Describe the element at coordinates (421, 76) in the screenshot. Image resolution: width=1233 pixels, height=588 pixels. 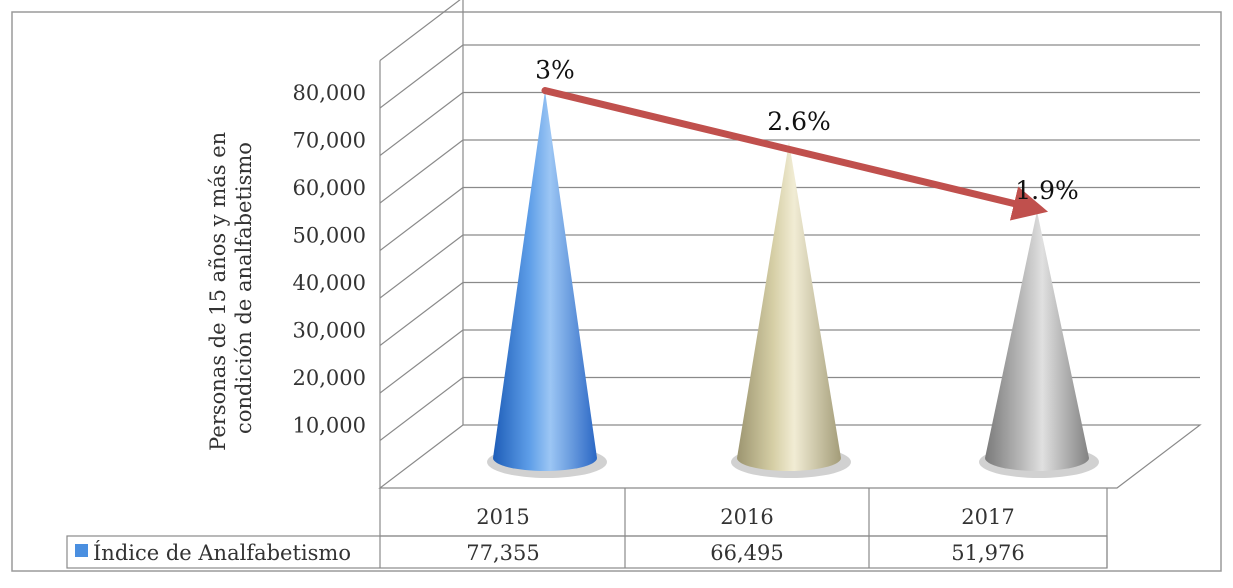
I see `gridline-side-80k` at that location.